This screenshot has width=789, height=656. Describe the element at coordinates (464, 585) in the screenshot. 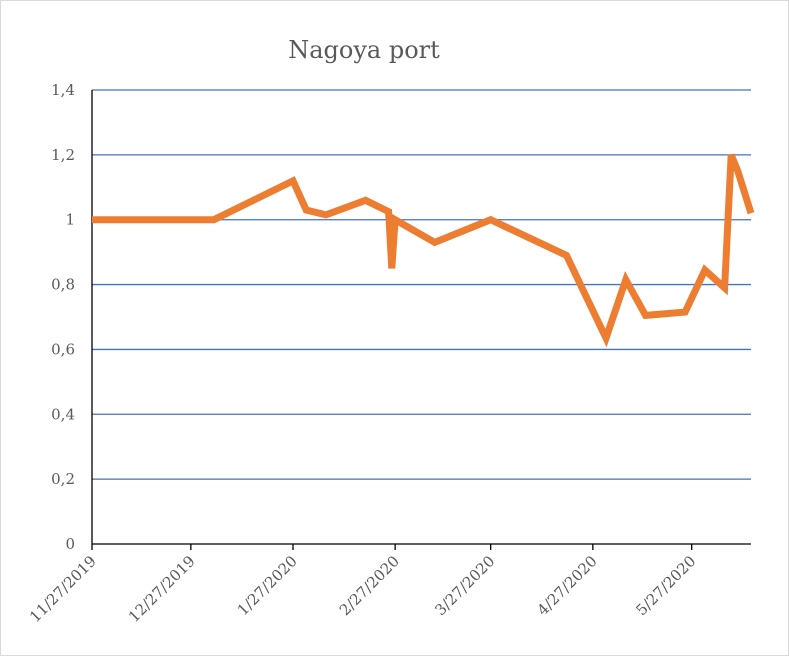

I see `x-tick-label: 3/27/2020` at that location.